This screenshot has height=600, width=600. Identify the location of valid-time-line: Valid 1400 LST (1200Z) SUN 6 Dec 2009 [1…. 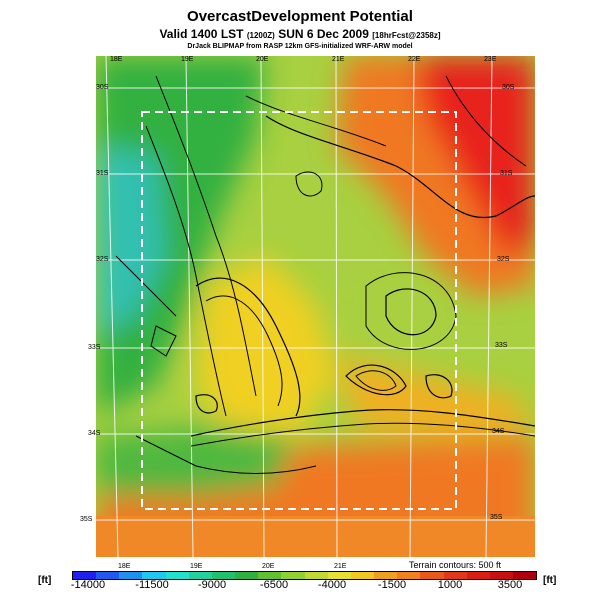
(300, 34).